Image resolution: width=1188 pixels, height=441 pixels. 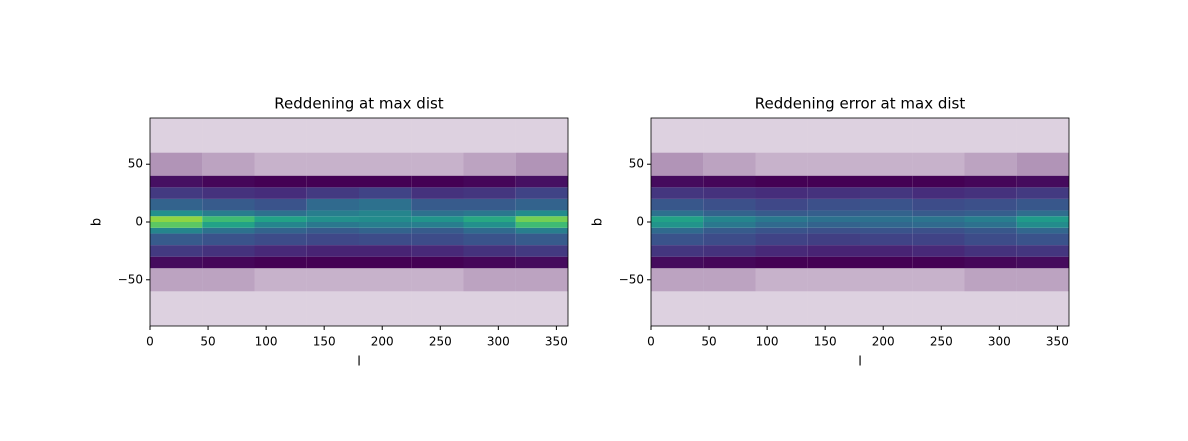 I want to click on x-tick-label: 100, so click(x=767, y=342).